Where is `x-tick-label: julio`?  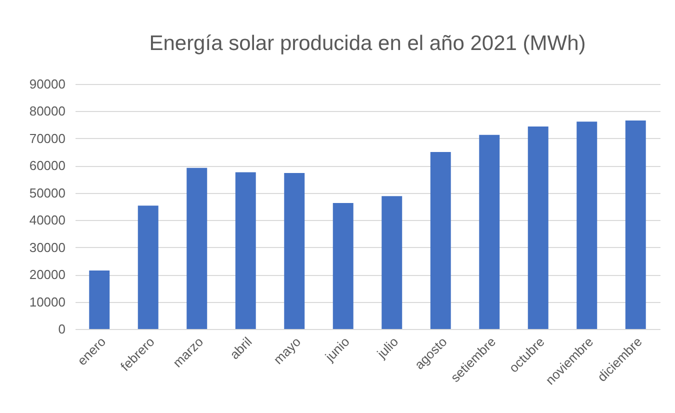 x-tick-label: julio is located at coordinates (387, 348).